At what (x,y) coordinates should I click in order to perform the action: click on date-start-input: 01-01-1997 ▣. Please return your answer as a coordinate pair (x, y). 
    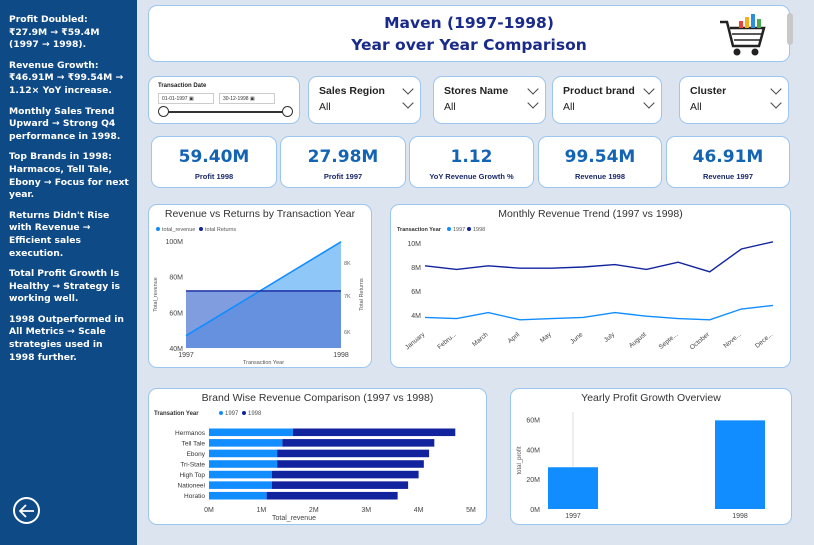
    Looking at the image, I should click on (186, 98).